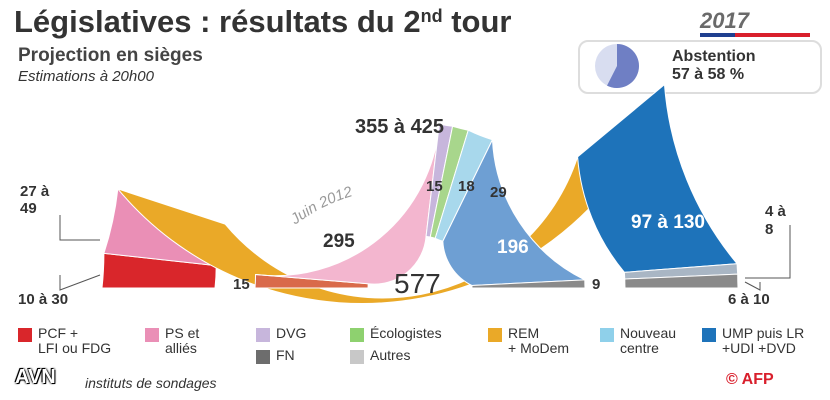  What do you see at coordinates (708, 74) in the screenshot?
I see `abstention-value: 57 à 58 %` at bounding box center [708, 74].